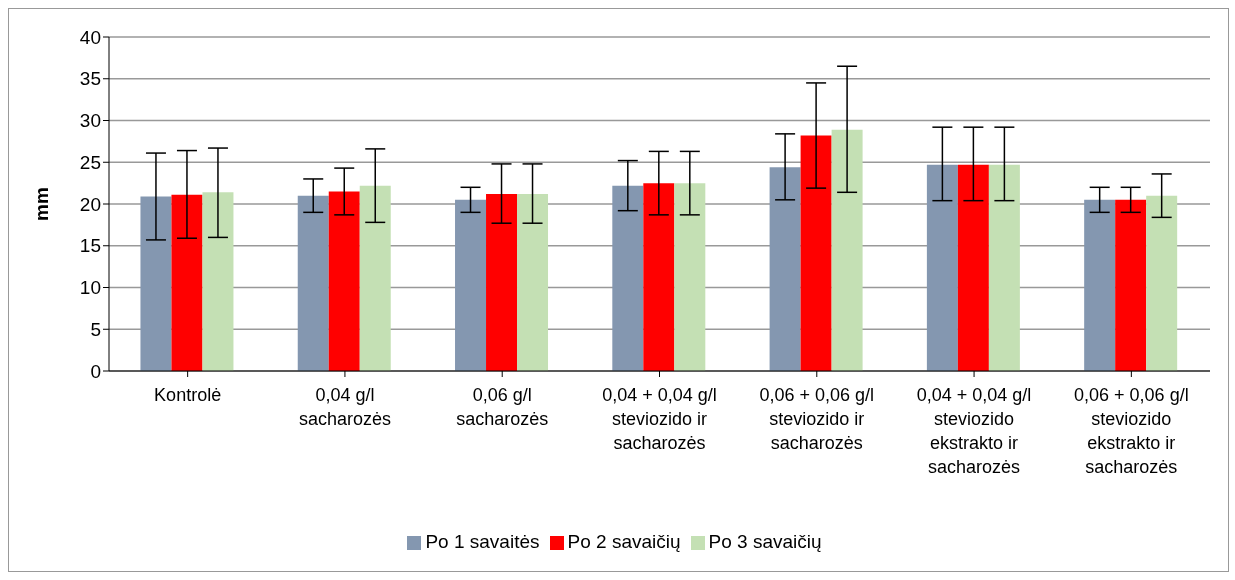 The image size is (1235, 580). I want to click on y-tick-label: 15, so click(90, 246).